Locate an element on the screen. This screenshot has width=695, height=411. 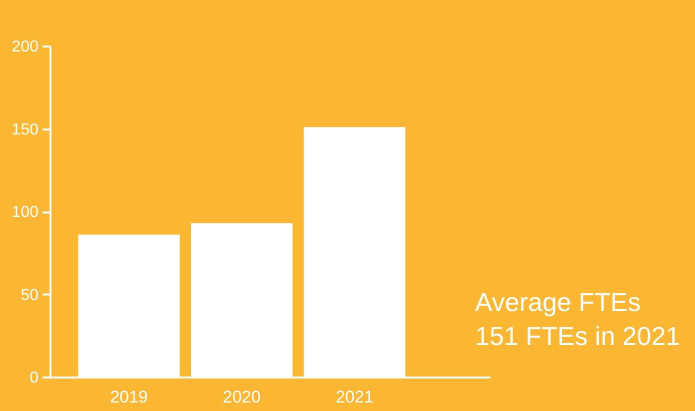
y-tick-label: 100 is located at coordinates (25, 212).